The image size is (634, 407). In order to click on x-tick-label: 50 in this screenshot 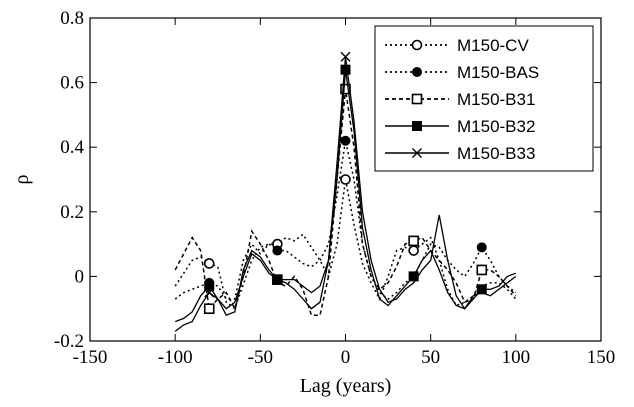, I will do `click(430, 357)`.